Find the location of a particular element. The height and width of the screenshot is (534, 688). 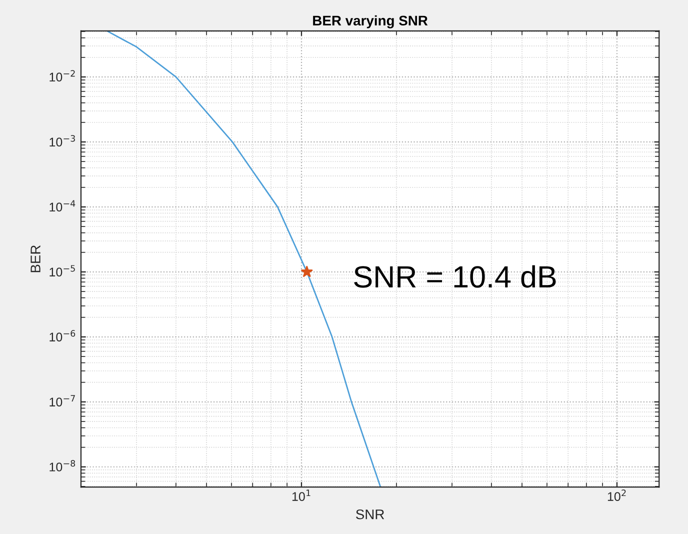

y-tick-label: 10$^{−3}$ is located at coordinates (62, 140).